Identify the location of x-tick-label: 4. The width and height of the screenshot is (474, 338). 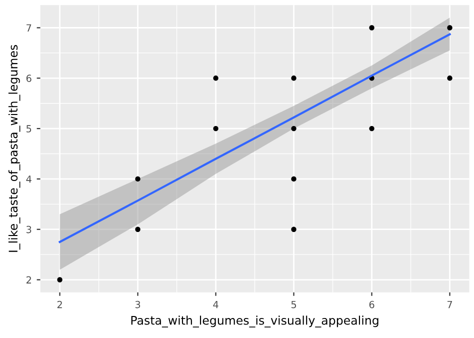
(215, 304).